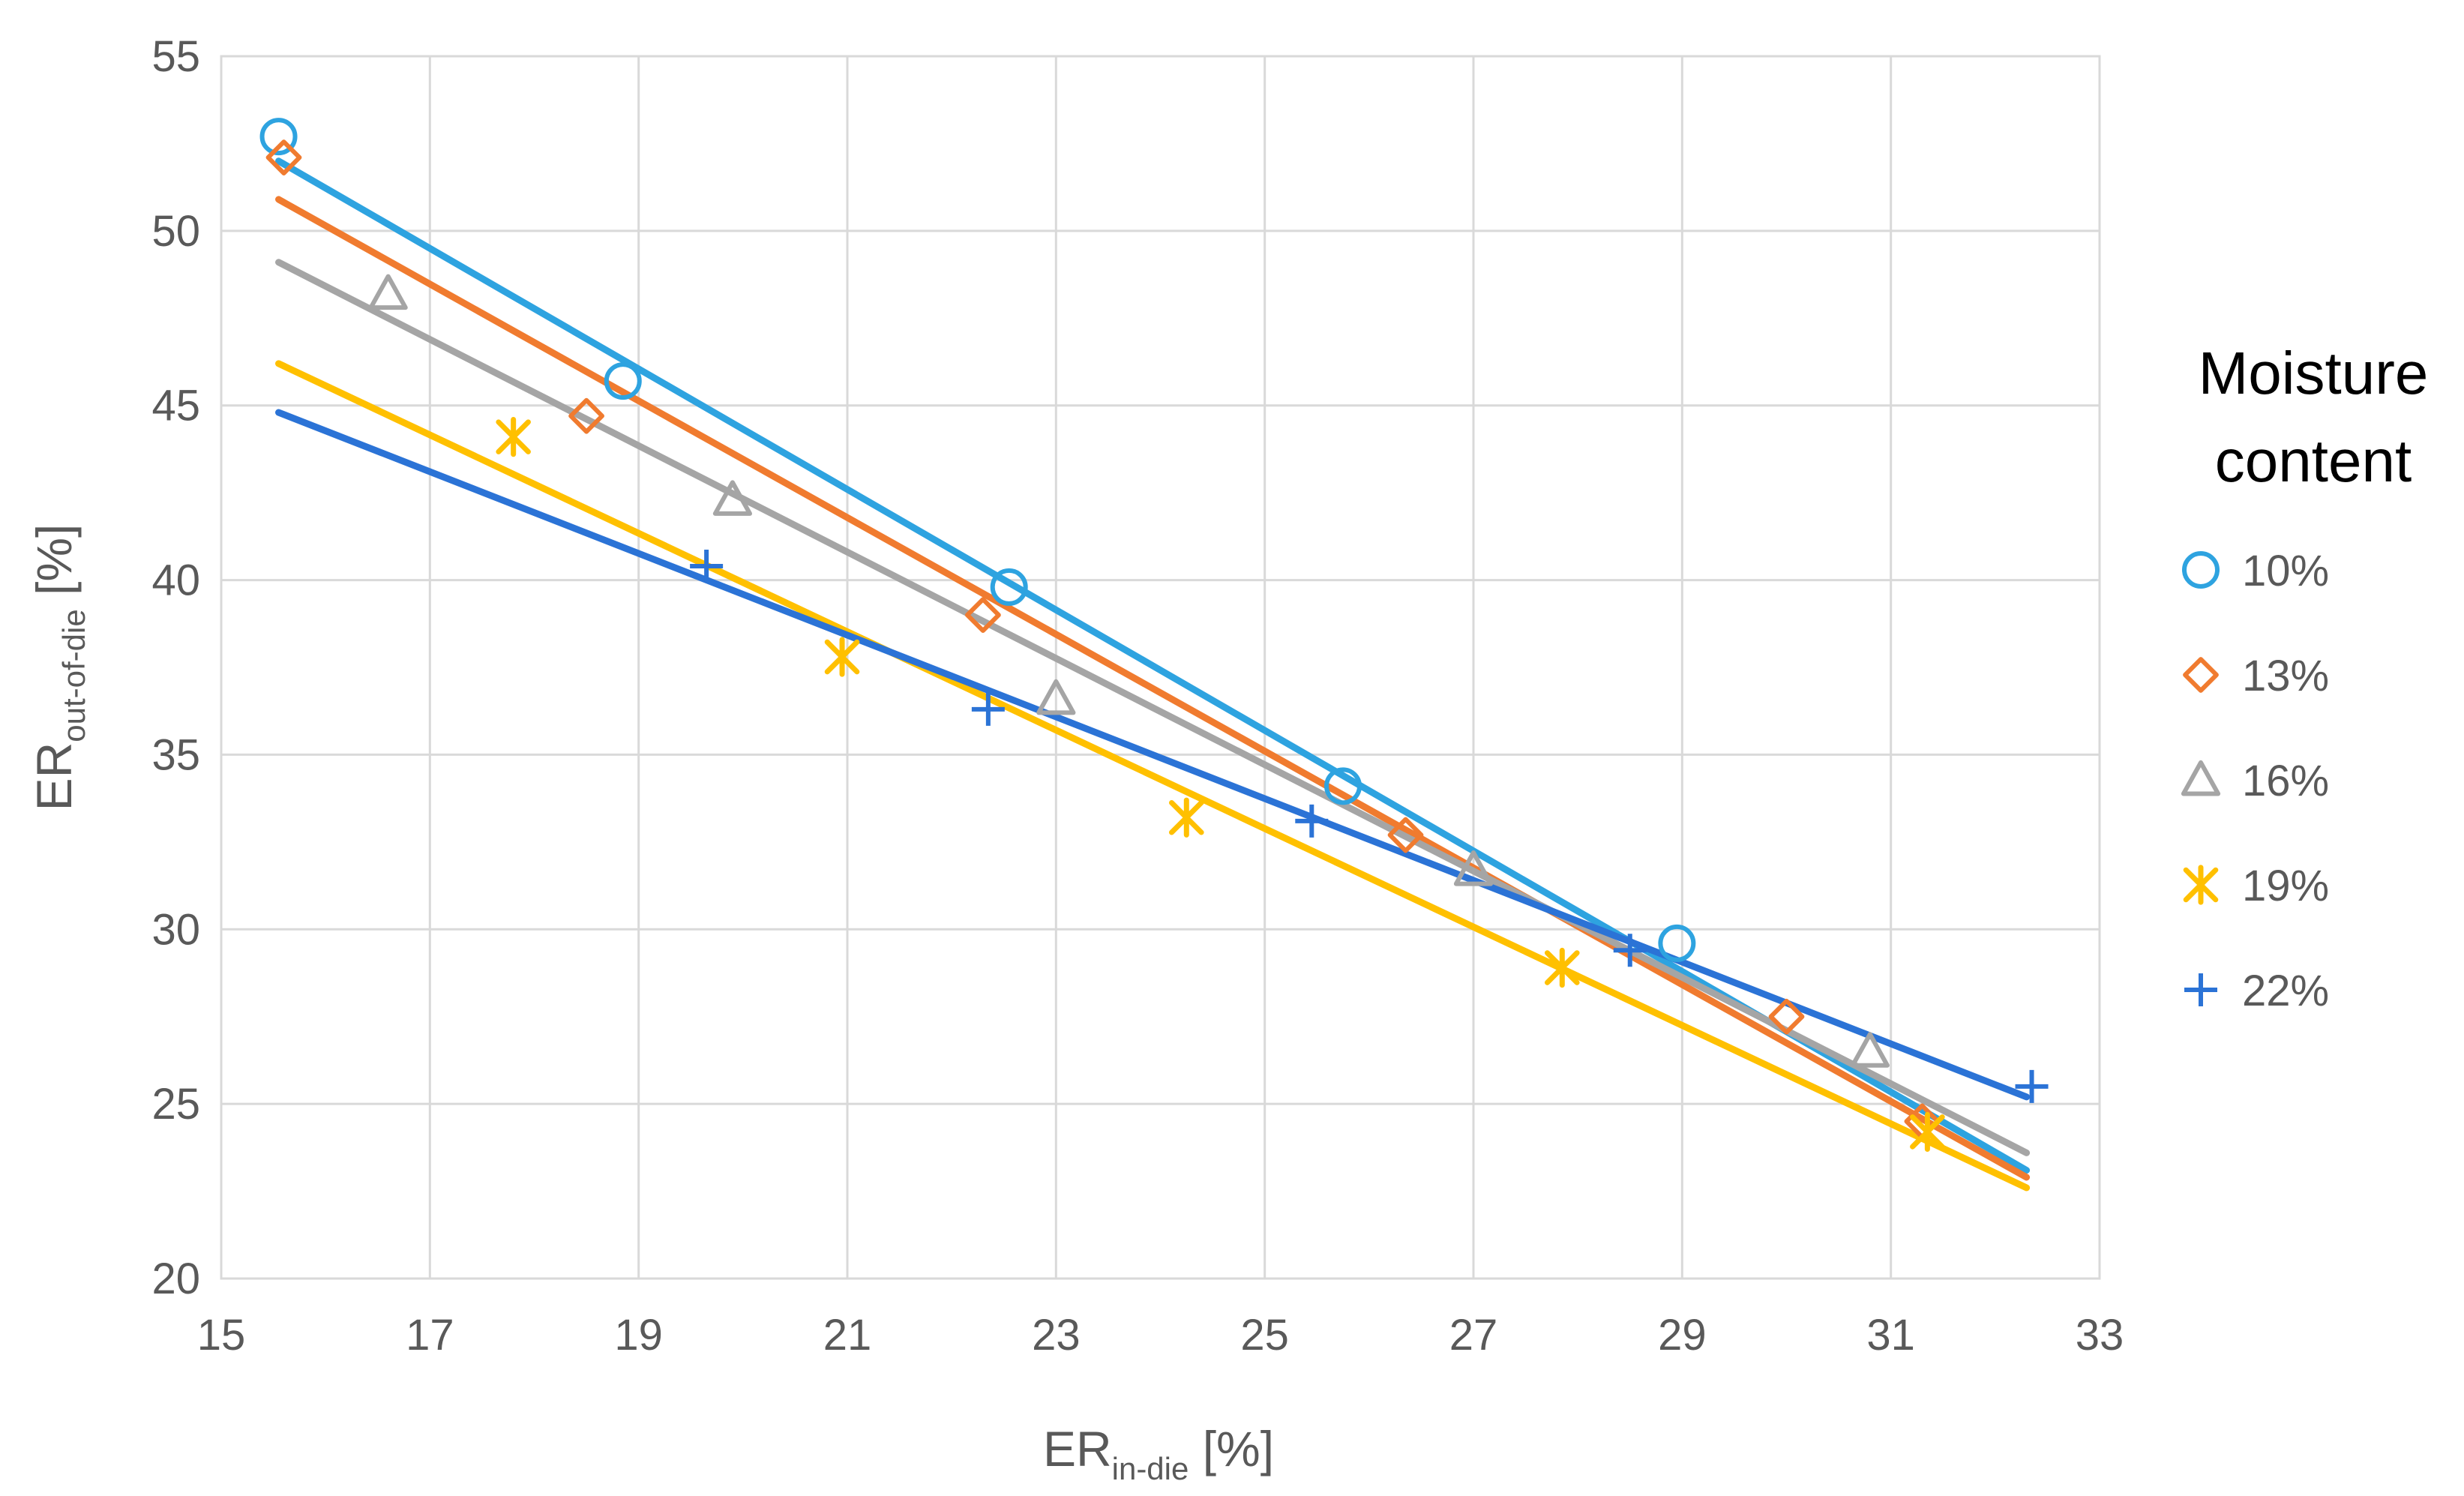 This screenshot has height=1496, width=2464. I want to click on legend-title-line1: Moisture, so click(2314, 373).